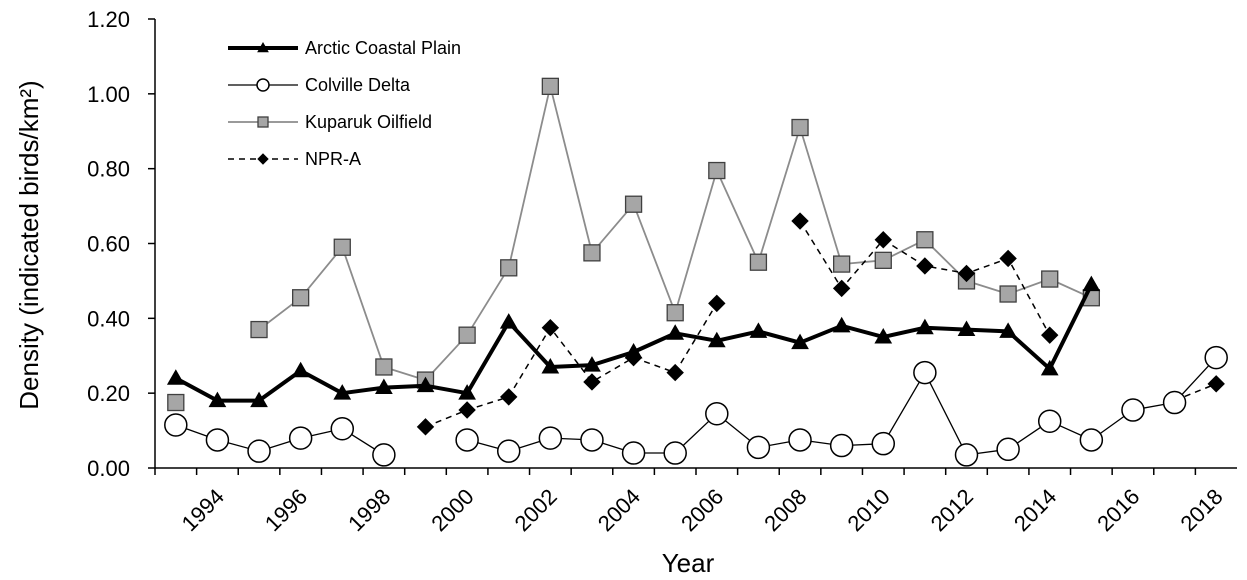  I want to click on legend-label: Colville Delta, so click(358, 85).